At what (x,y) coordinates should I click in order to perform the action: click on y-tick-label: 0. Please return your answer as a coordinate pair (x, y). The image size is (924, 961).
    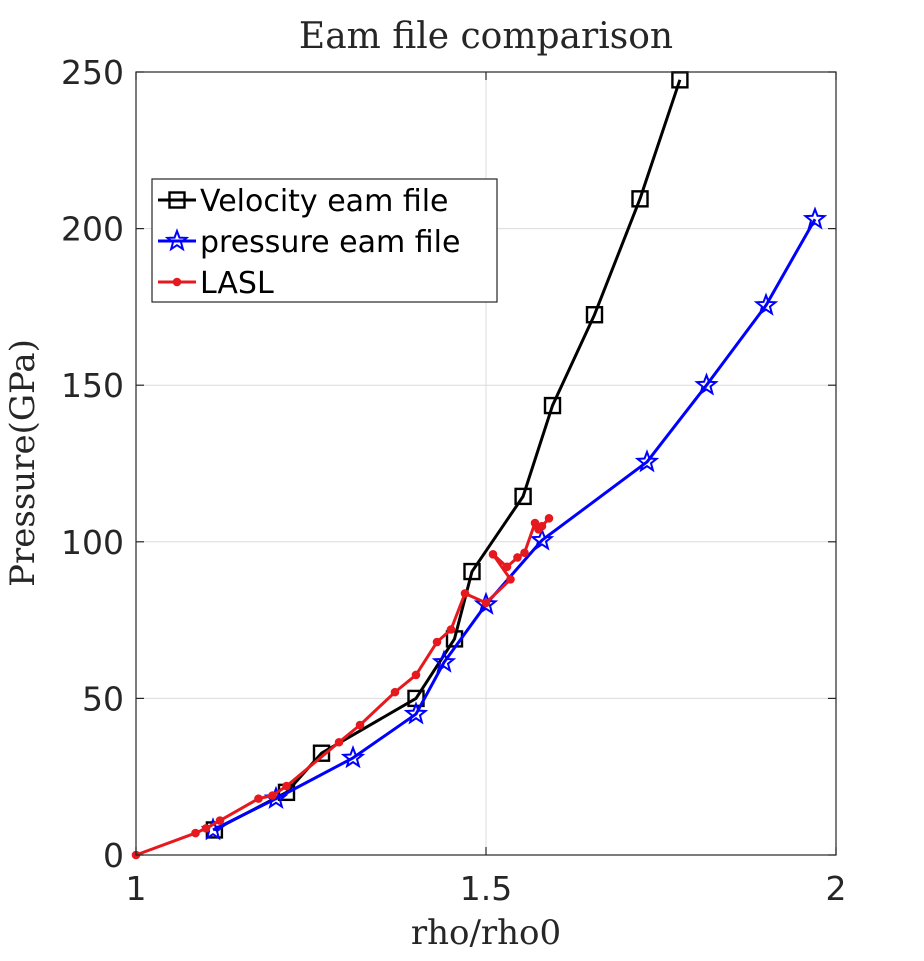
    Looking at the image, I should click on (113, 855).